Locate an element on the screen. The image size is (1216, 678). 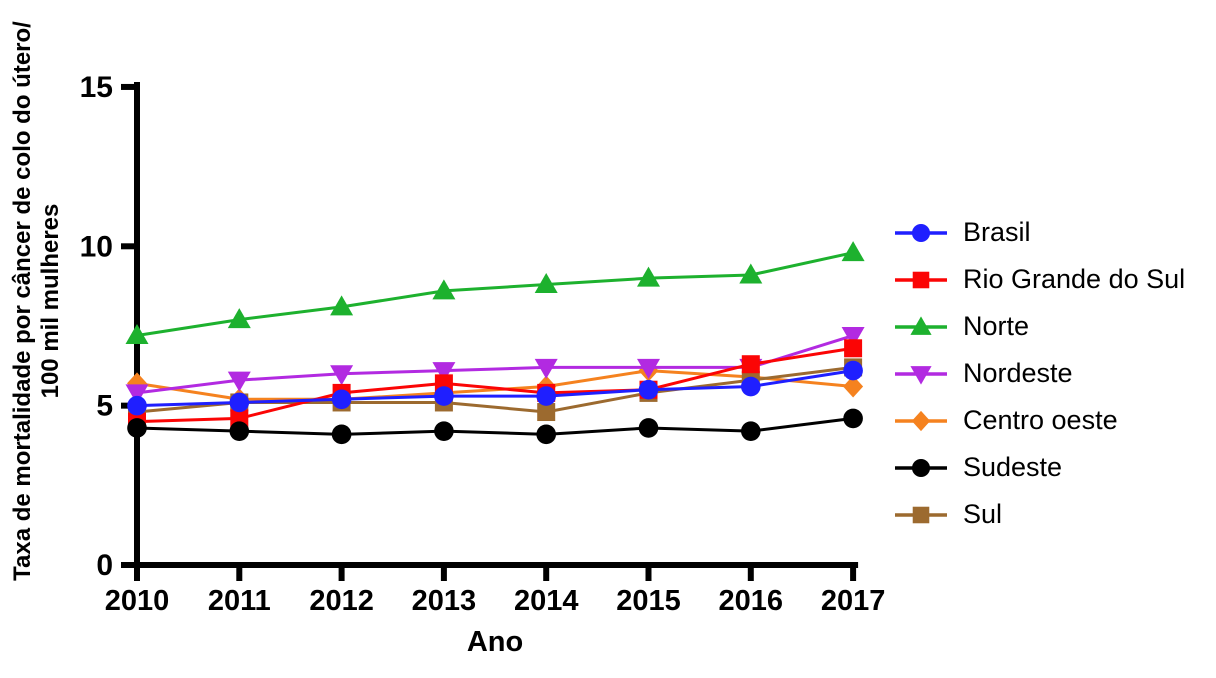
series-sudeste is located at coordinates (495, 426).